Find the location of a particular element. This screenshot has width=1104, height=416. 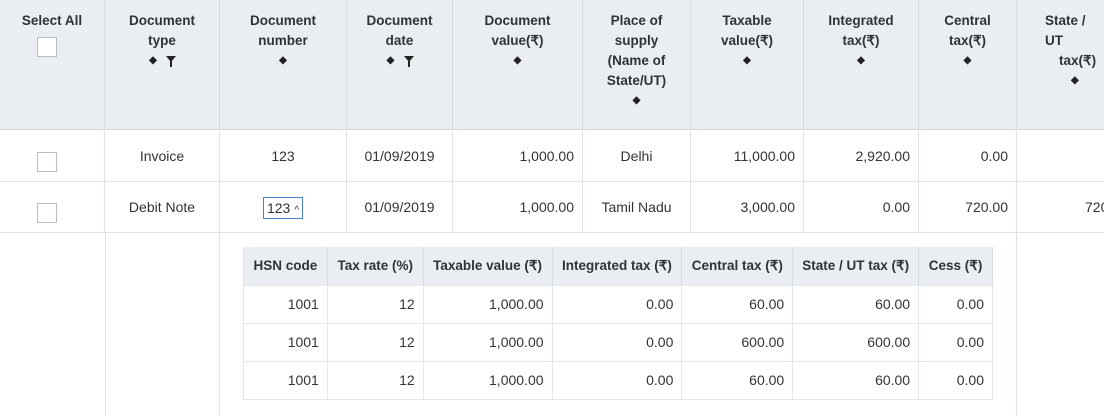

header-label: (Name of is located at coordinates (636, 60).